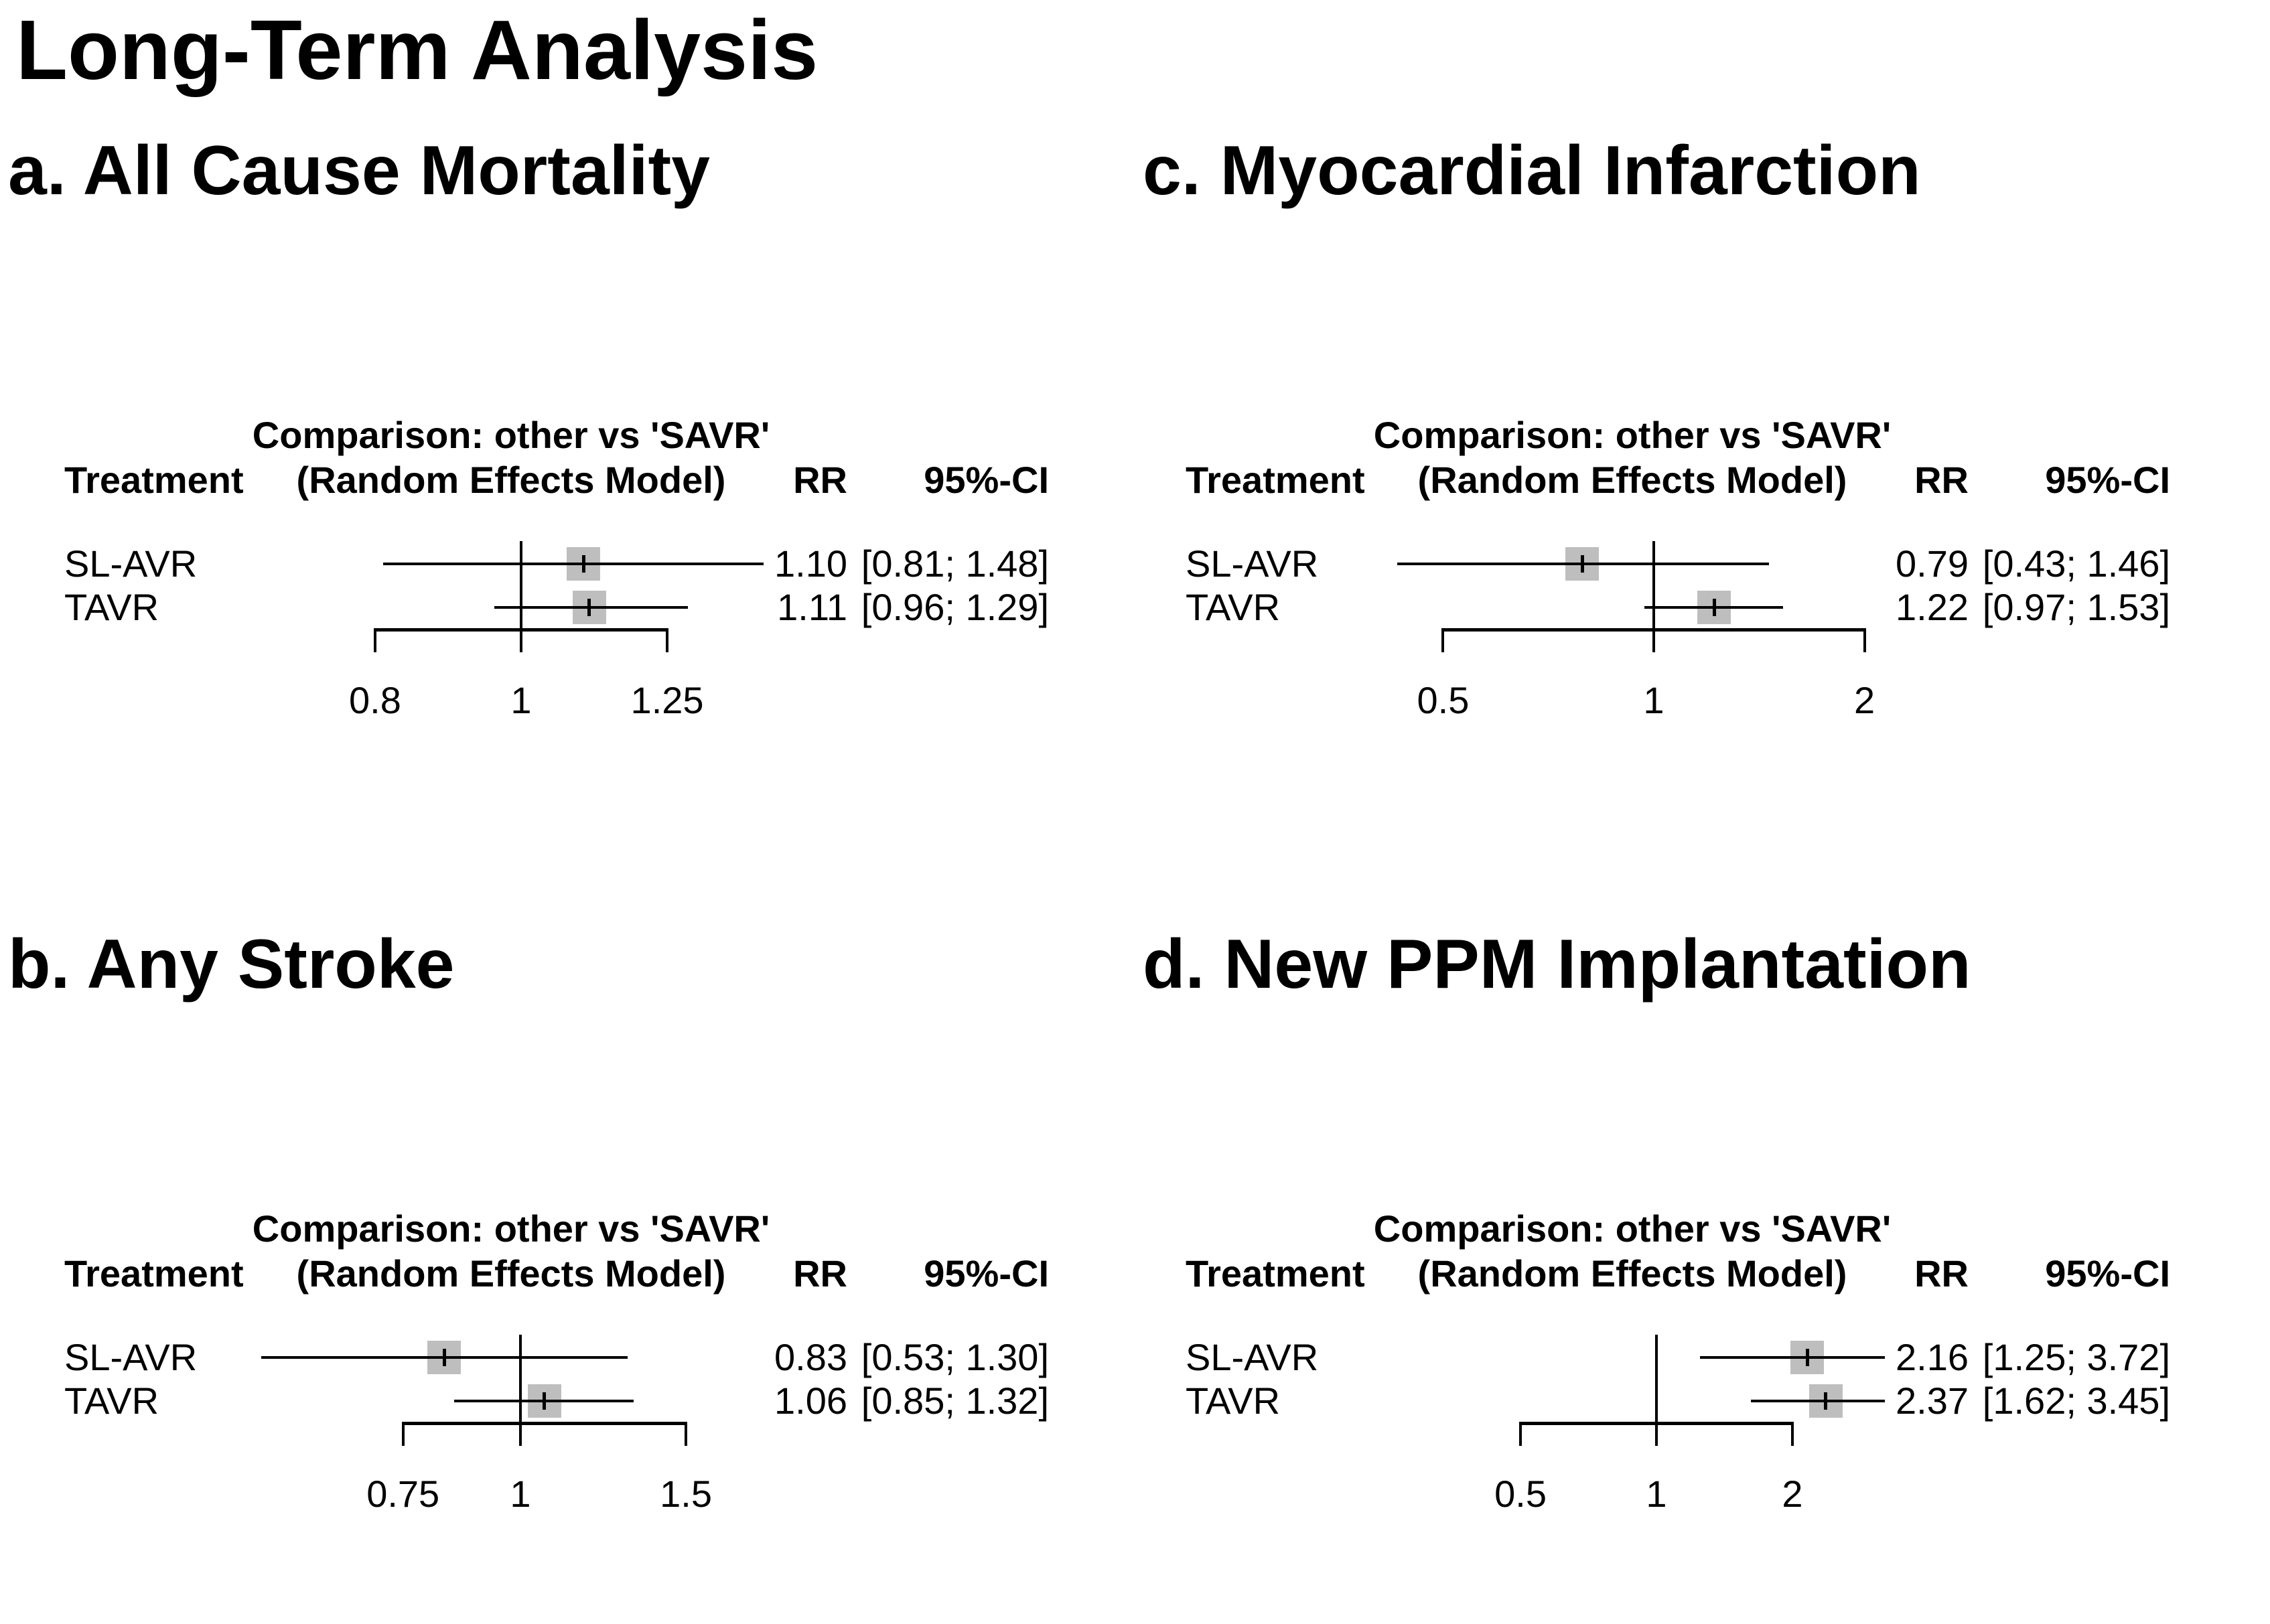 Image resolution: width=2270 pixels, height=1624 pixels. What do you see at coordinates (1932, 1401) in the screenshot?
I see `rr-value: 2.37` at bounding box center [1932, 1401].